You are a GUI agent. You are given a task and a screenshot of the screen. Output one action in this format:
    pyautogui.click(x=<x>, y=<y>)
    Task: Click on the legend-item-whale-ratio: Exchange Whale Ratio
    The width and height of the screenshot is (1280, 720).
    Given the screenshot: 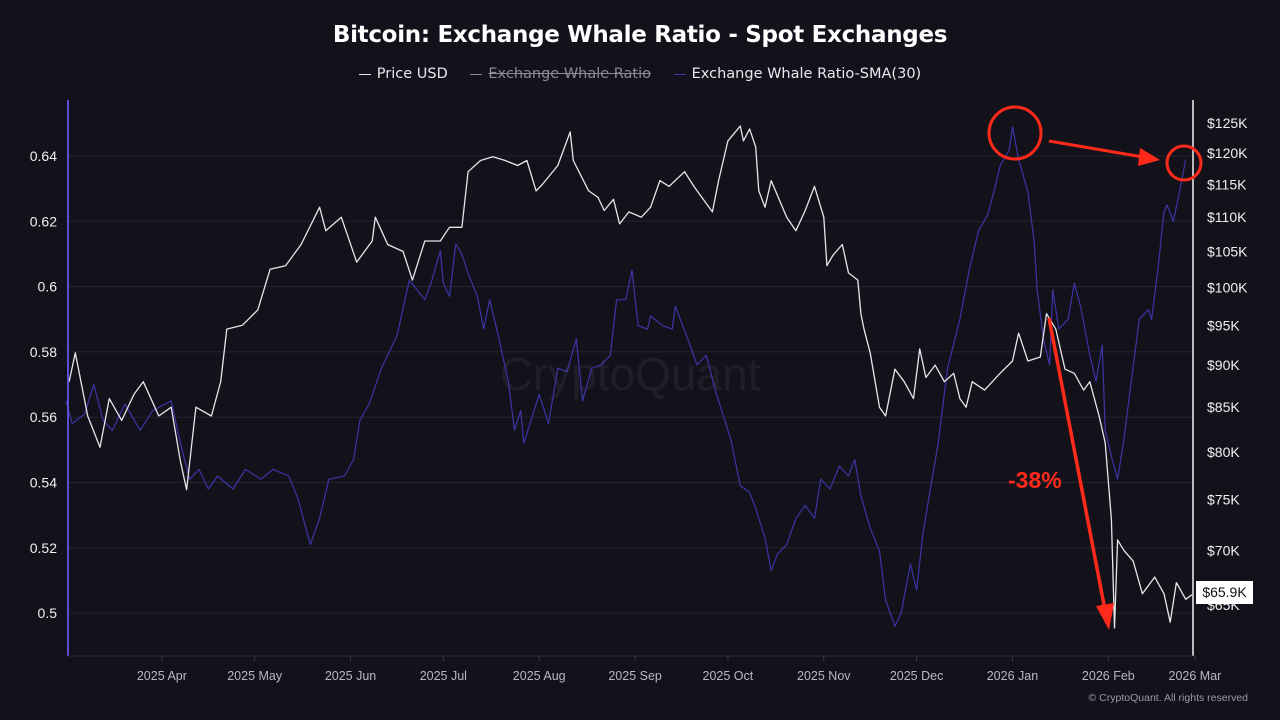 What is the action you would take?
    pyautogui.click(x=560, y=74)
    